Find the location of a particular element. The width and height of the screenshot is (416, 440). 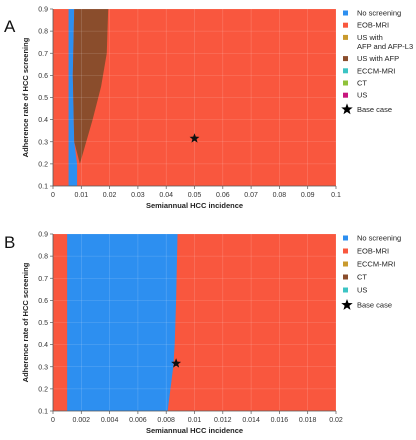

x-tick-label: 0.1 is located at coordinates (336, 195).